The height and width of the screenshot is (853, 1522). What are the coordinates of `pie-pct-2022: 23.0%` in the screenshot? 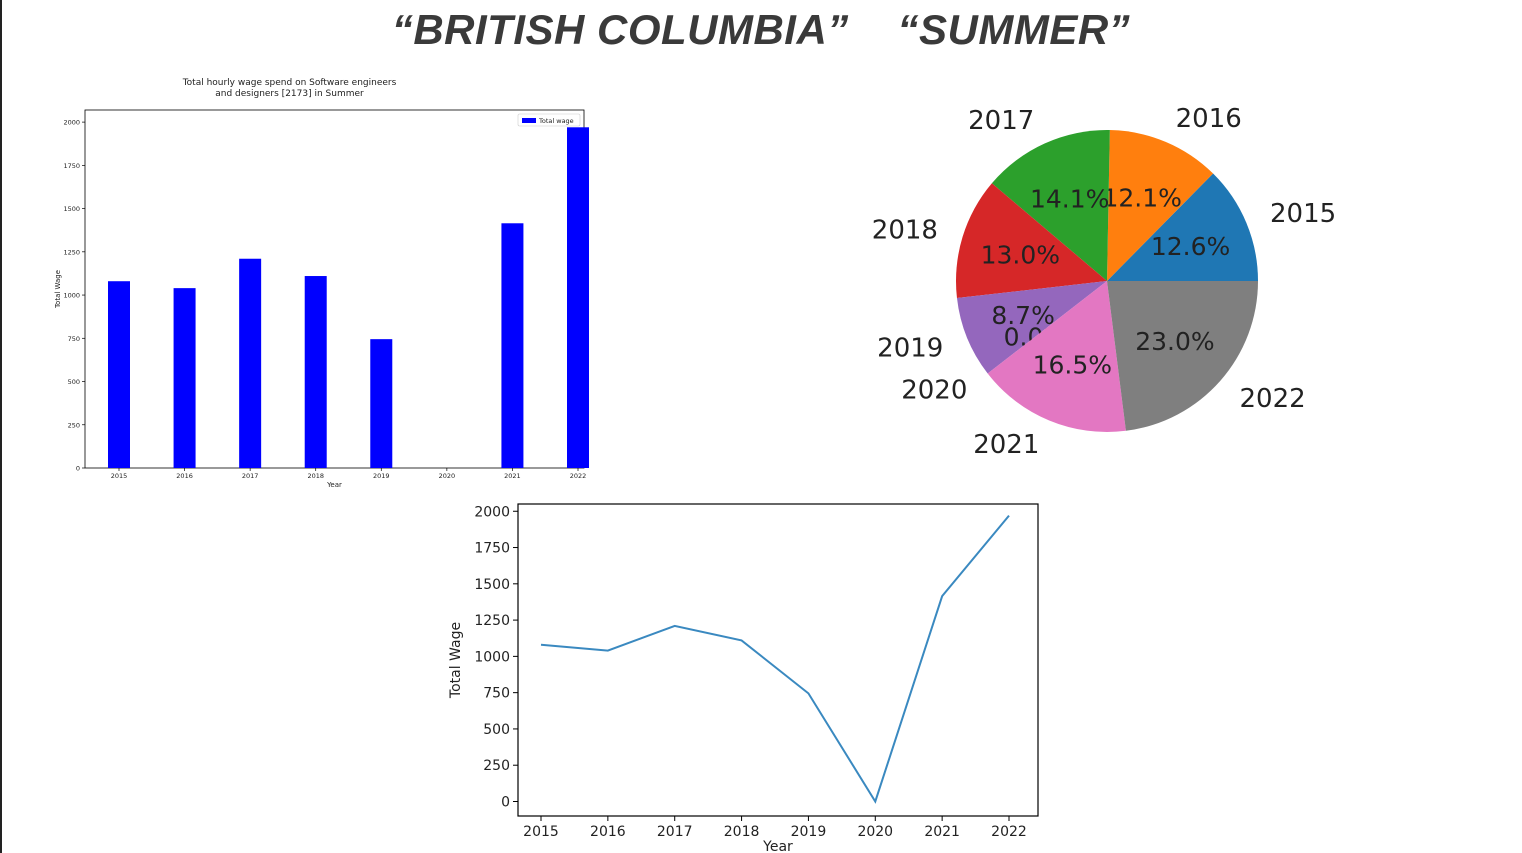 It's located at (1174, 341).